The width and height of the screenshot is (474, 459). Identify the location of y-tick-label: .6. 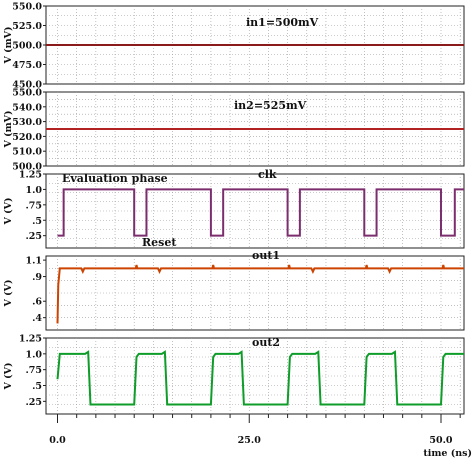
(37, 302).